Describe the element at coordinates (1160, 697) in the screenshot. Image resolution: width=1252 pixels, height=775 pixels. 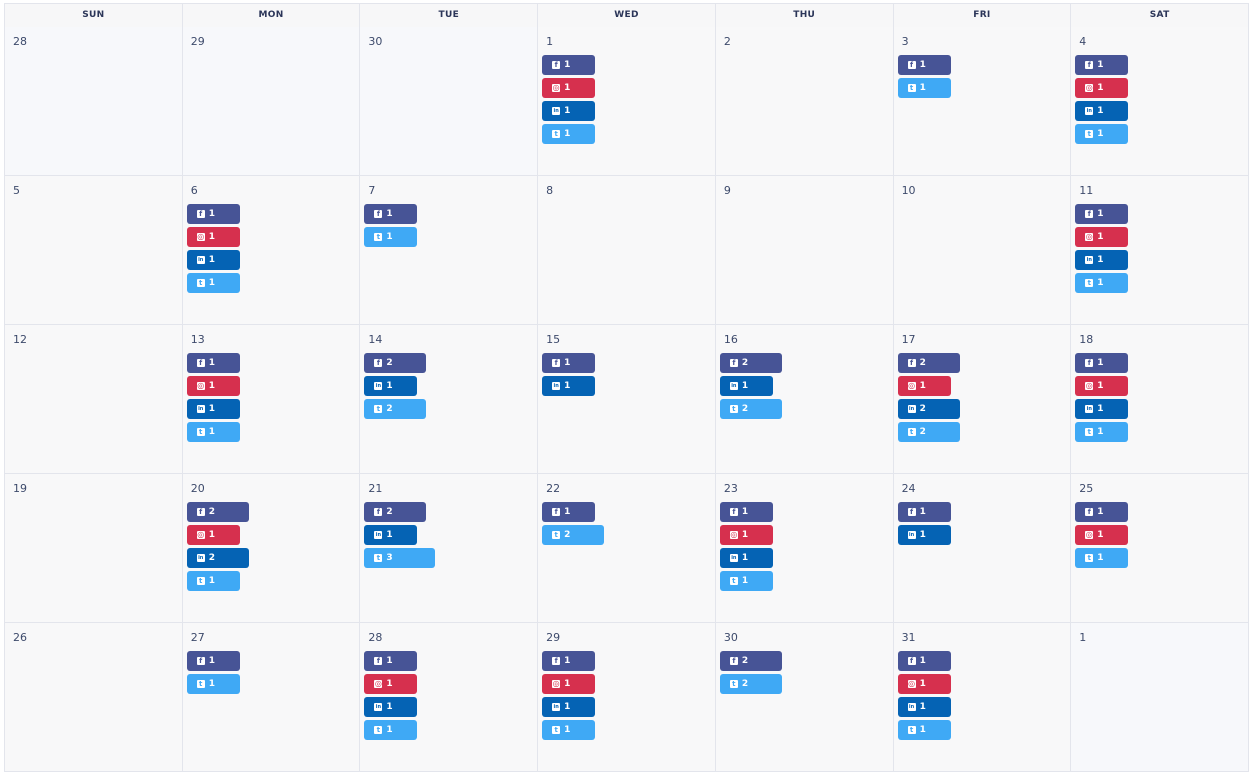
I see `day-cell: 1` at that location.